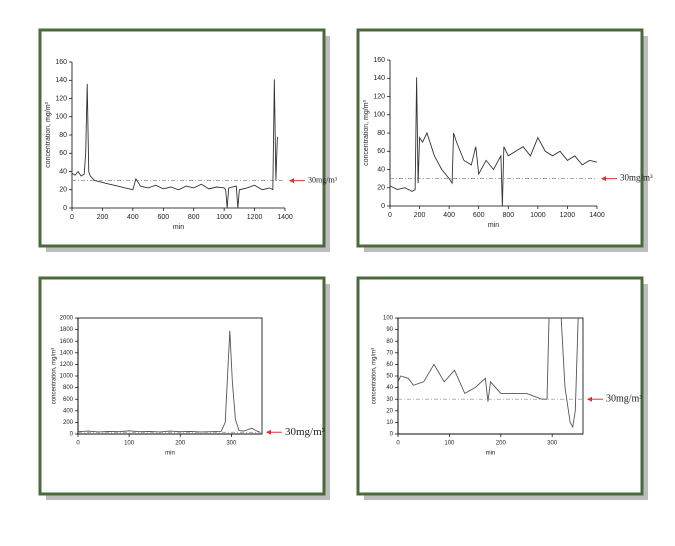  Describe the element at coordinates (67, 365) in the screenshot. I see `y-tick-label: 1200` at that location.